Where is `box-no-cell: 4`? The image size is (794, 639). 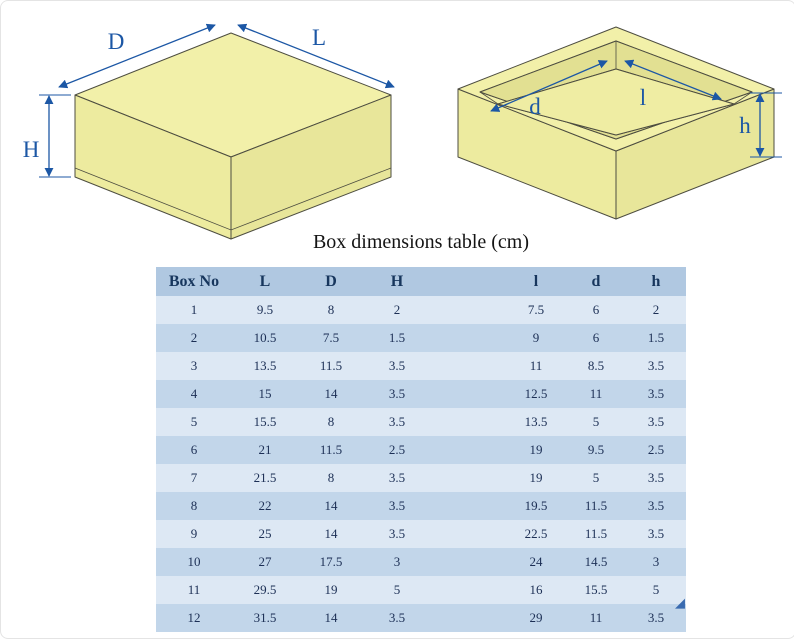
box-no-cell: 4 is located at coordinates (194, 394).